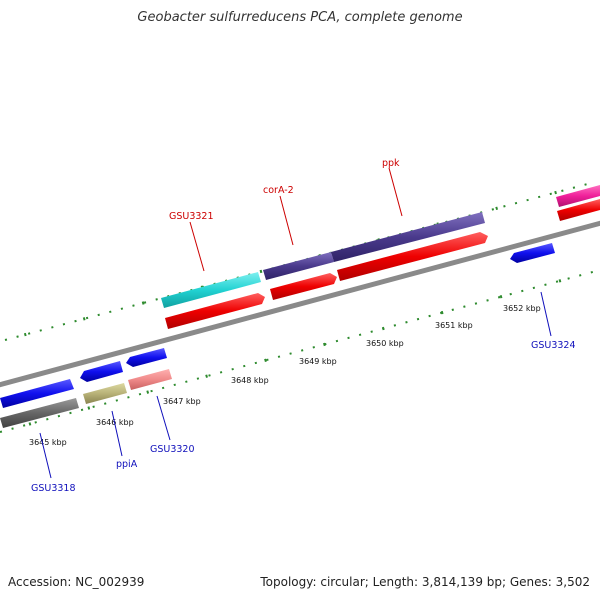  I want to click on gene-olive, so click(105, 393).